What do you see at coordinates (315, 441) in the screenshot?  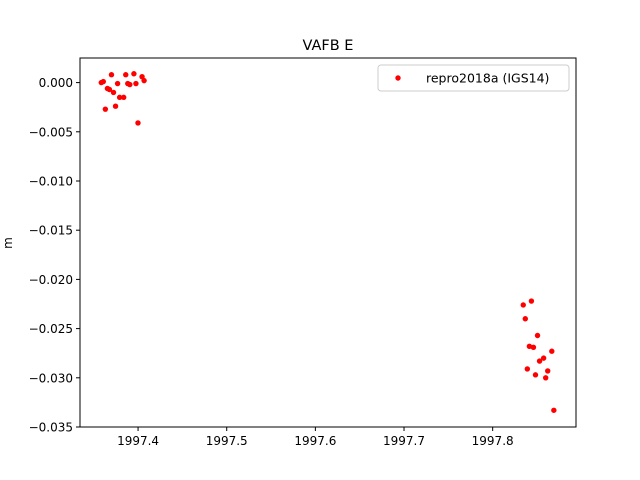 I see `x-tick-label: 1997.6` at bounding box center [315, 441].